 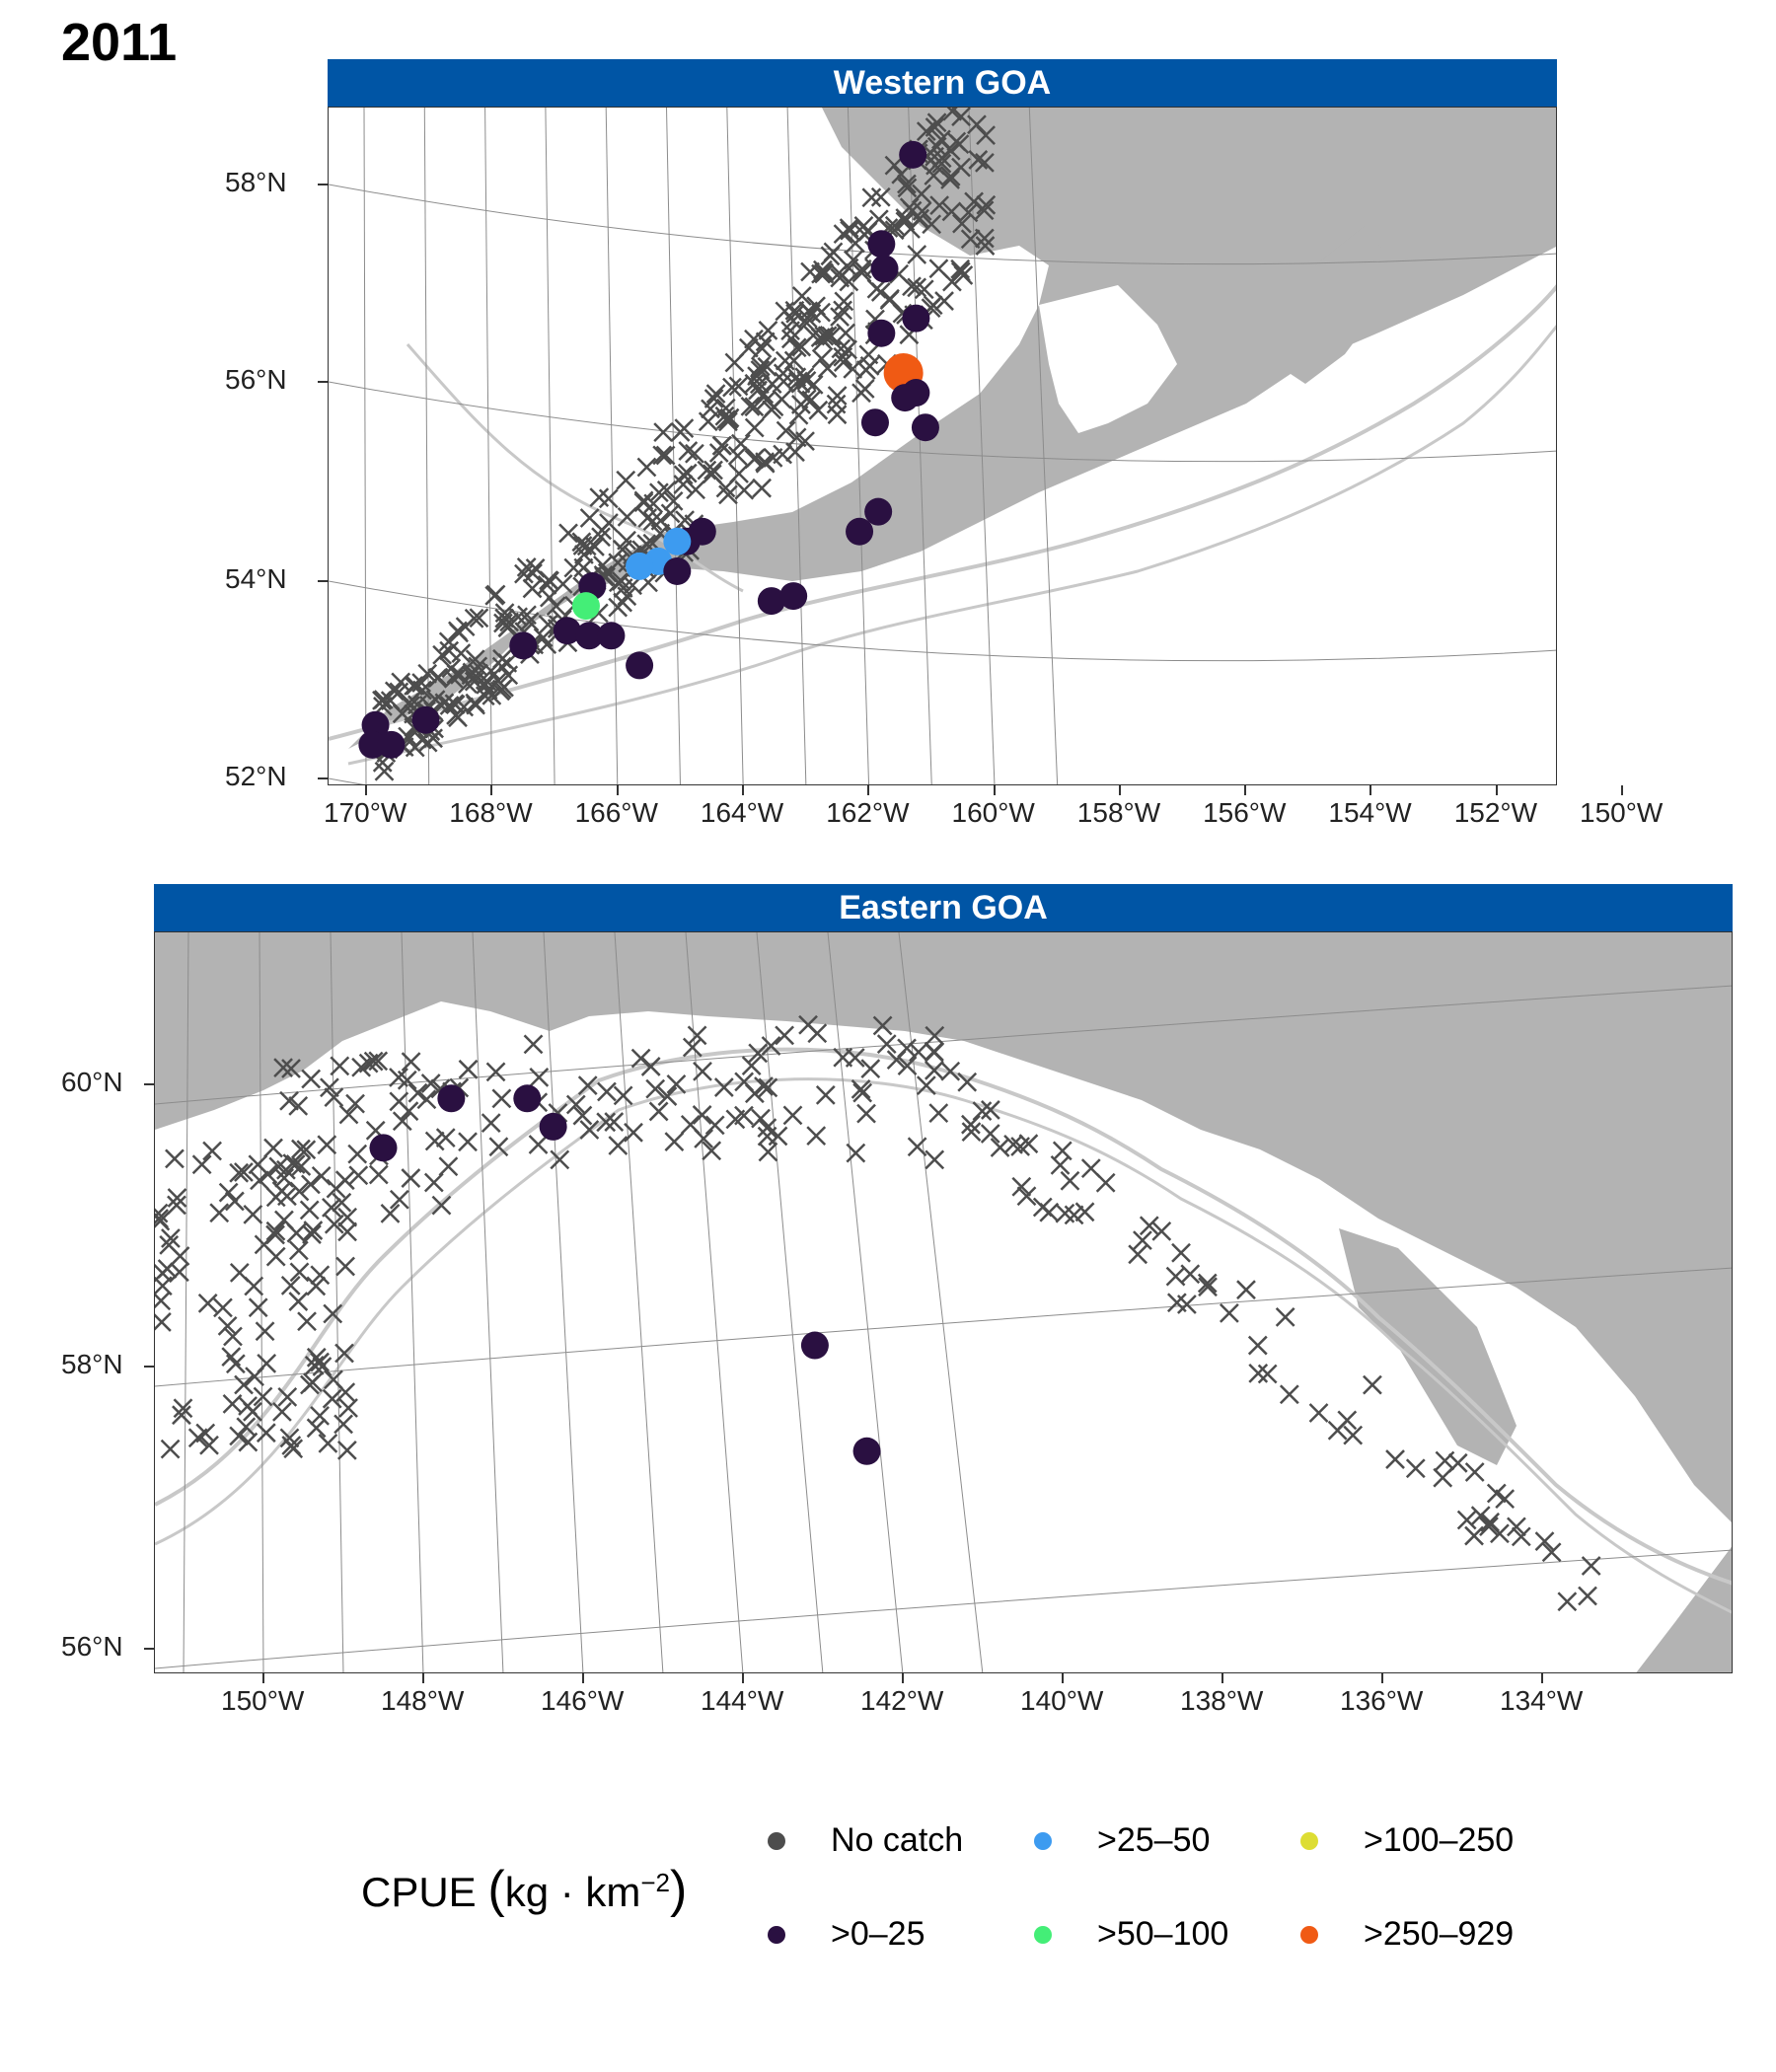 What do you see at coordinates (743, 1700) in the screenshot?
I see `lon-tick-label: 144°W` at bounding box center [743, 1700].